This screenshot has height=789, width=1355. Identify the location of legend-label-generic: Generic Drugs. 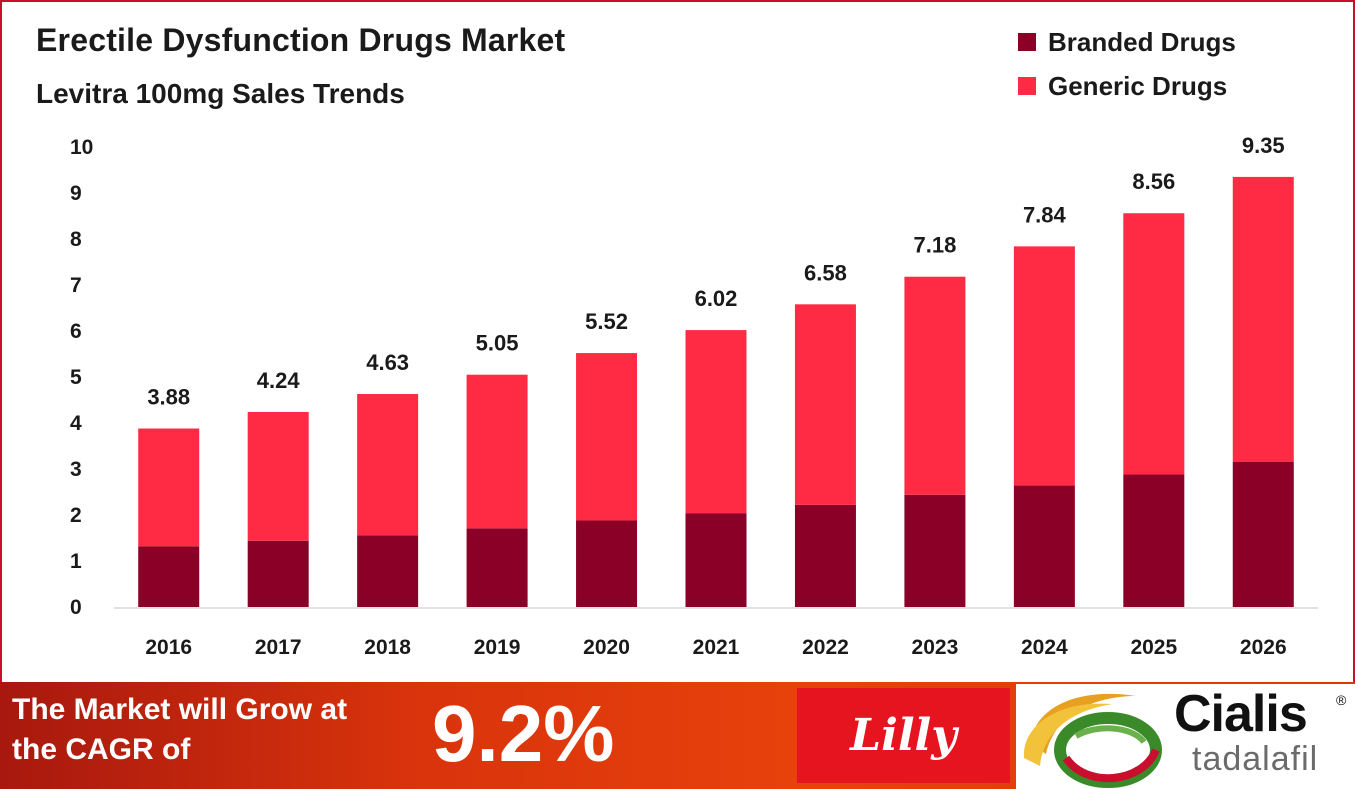
(1138, 85).